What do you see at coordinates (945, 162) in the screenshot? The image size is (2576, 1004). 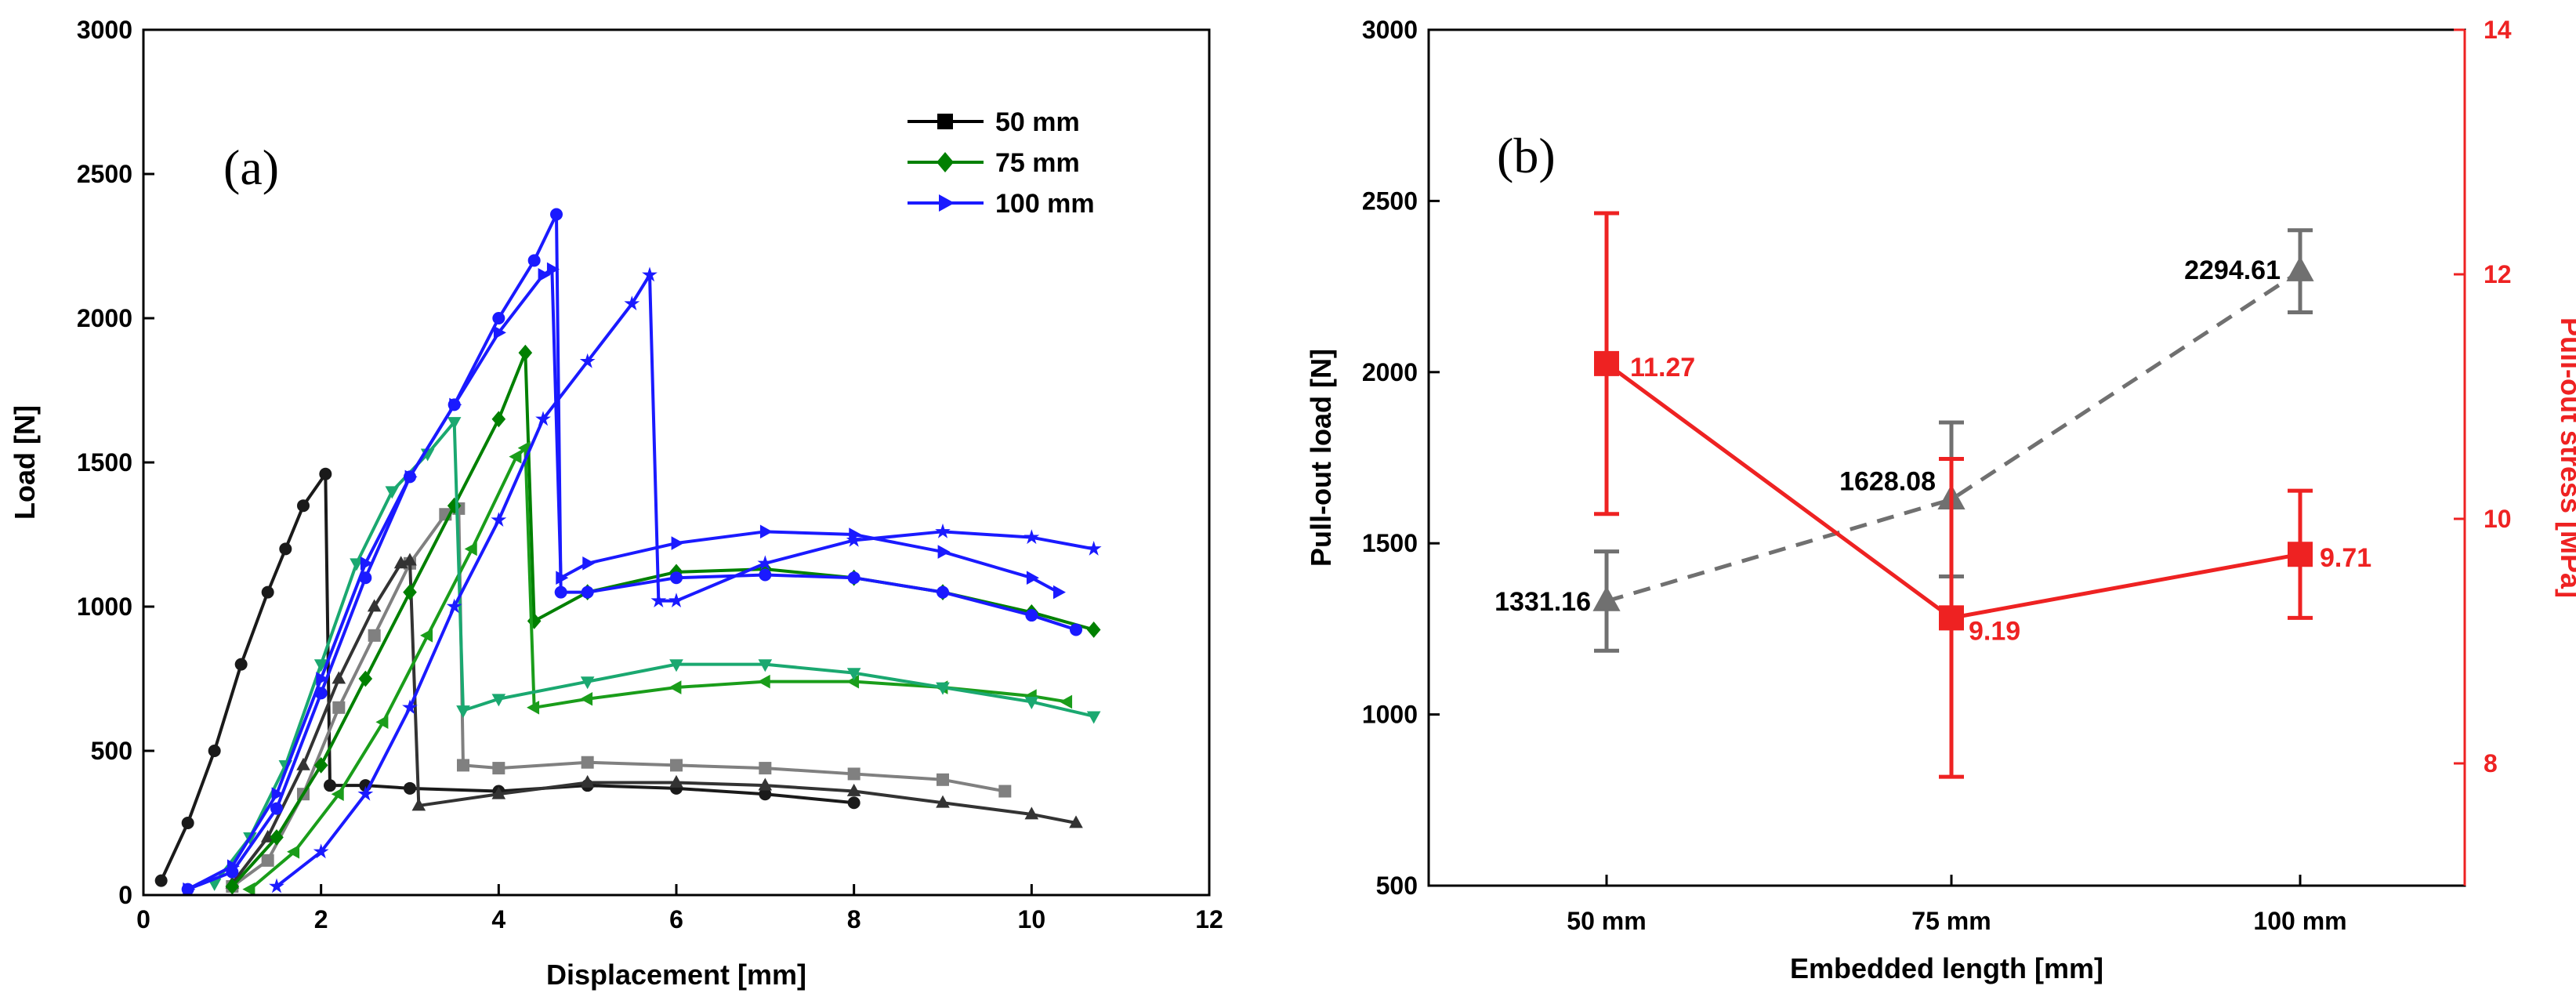 I see `panel-a-legend-marker` at bounding box center [945, 162].